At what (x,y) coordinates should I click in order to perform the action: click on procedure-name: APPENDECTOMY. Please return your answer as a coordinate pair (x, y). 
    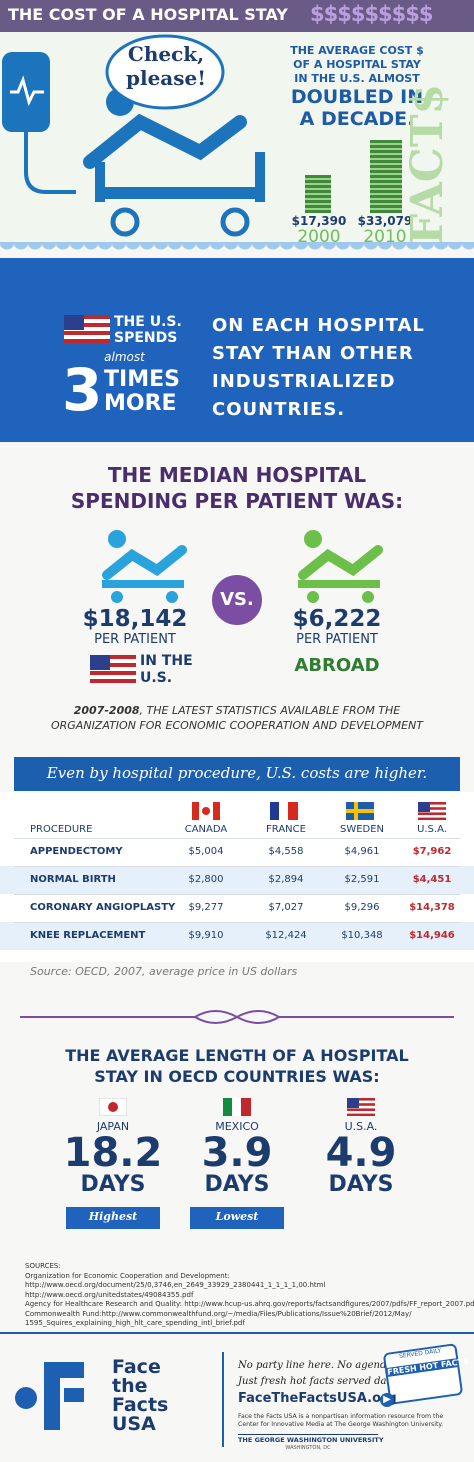
    Looking at the image, I should click on (76, 851).